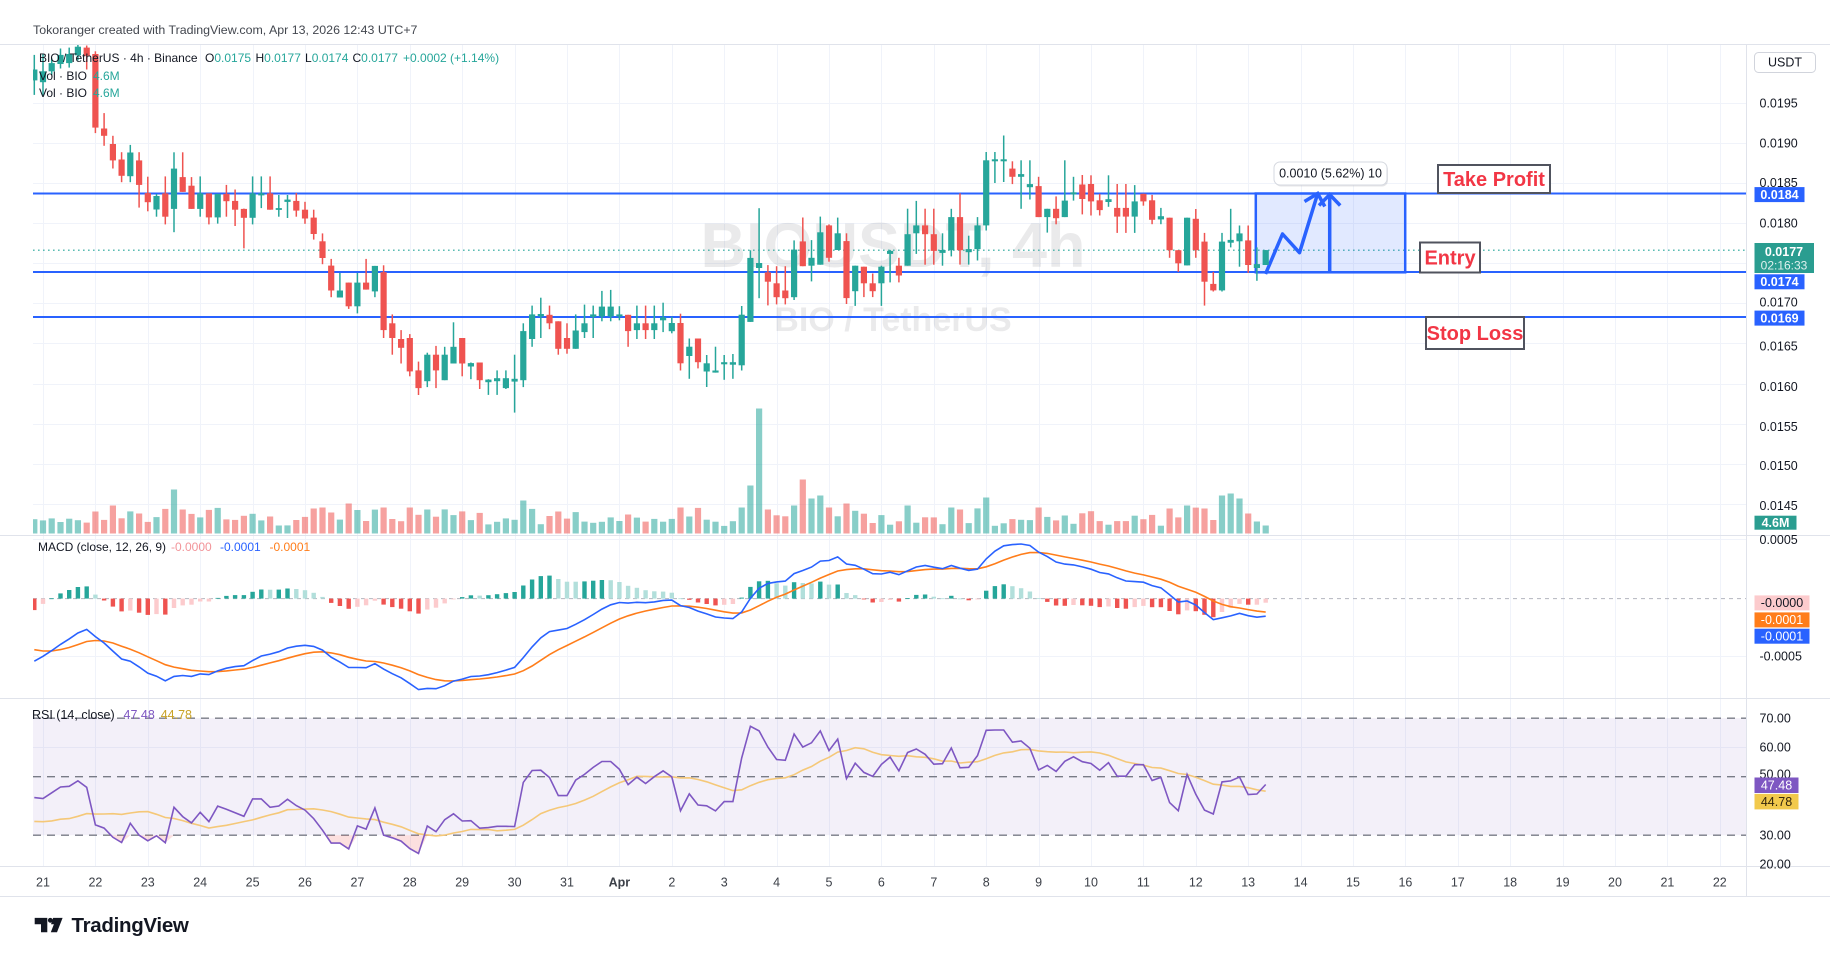  I want to click on svg-text: 6, so click(881, 883).